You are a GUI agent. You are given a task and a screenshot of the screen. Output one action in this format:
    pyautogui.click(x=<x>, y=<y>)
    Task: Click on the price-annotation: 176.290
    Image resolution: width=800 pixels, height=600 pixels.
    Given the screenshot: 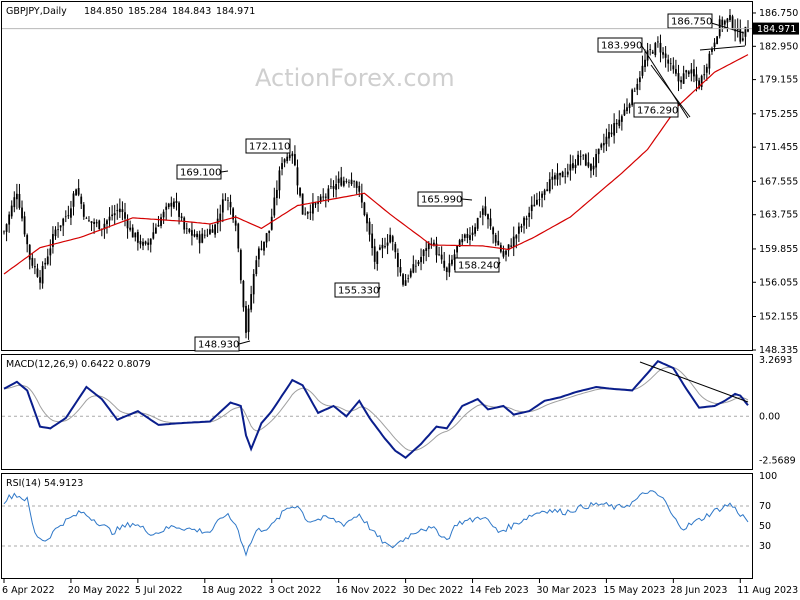 What is the action you would take?
    pyautogui.click(x=657, y=111)
    